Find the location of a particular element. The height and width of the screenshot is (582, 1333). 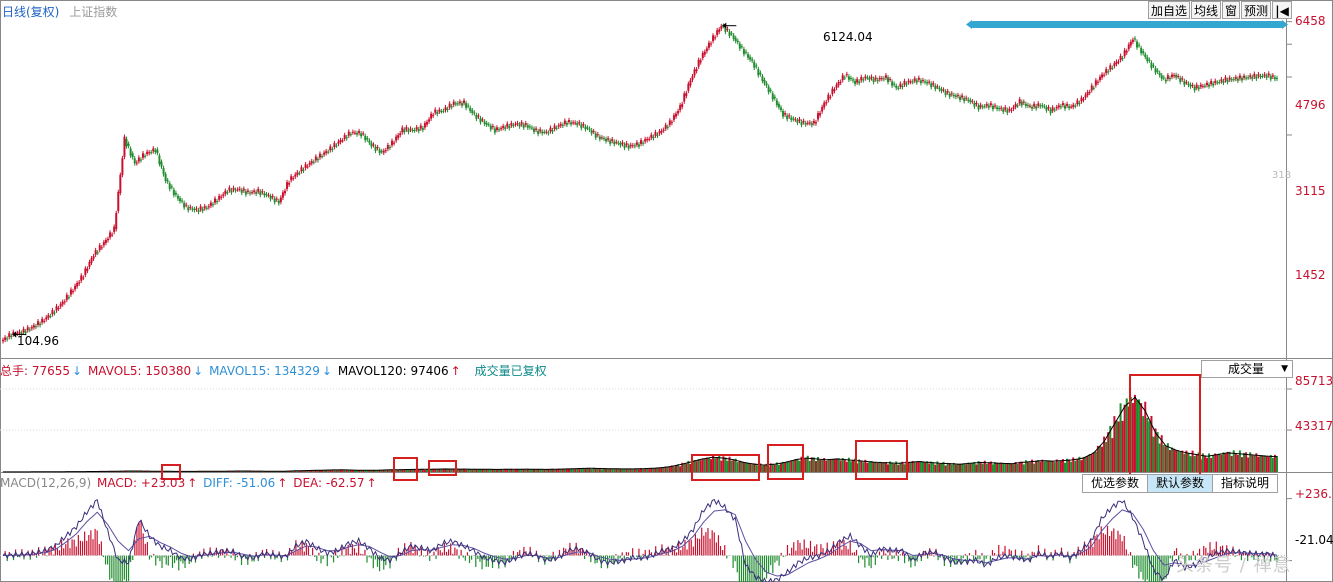

window-button: 窗 is located at coordinates (1231, 10).